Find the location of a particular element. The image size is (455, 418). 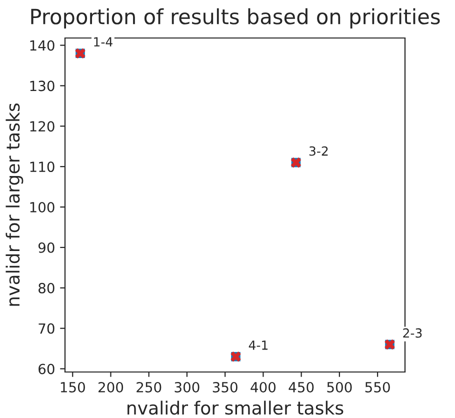

y-tick-label: 120 is located at coordinates (42, 126).